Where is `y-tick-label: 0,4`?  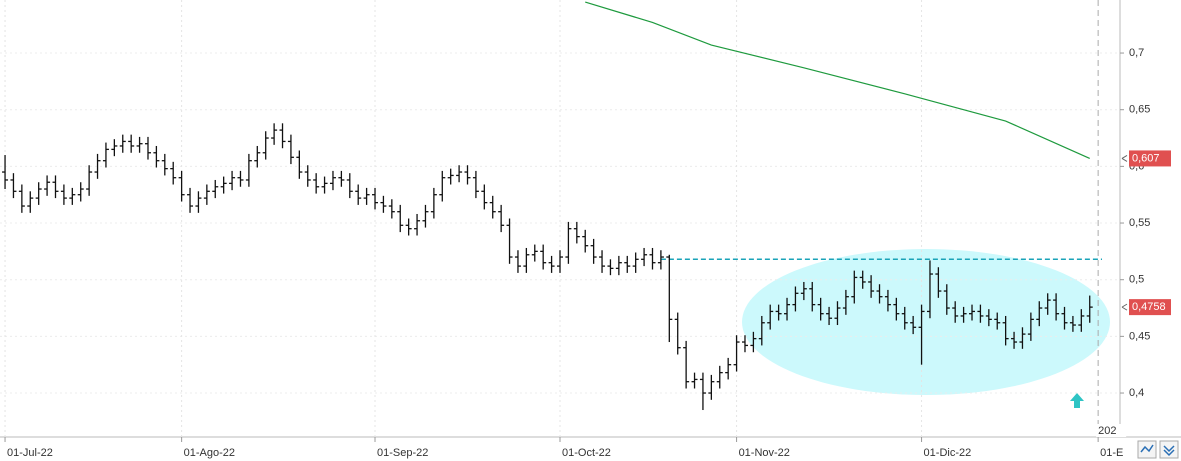
y-tick-label: 0,4 is located at coordinates (1136, 393).